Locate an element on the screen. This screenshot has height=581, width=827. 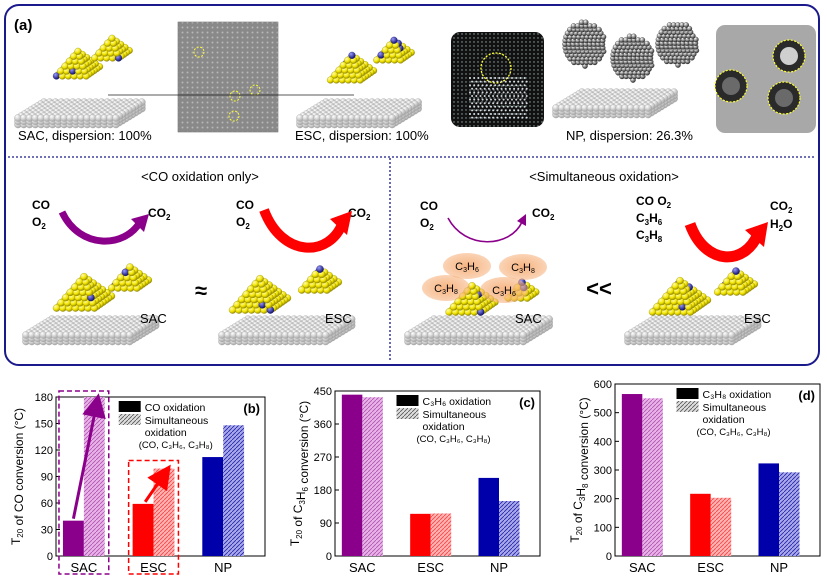
support-slab-co-sac is located at coordinates (91, 330).